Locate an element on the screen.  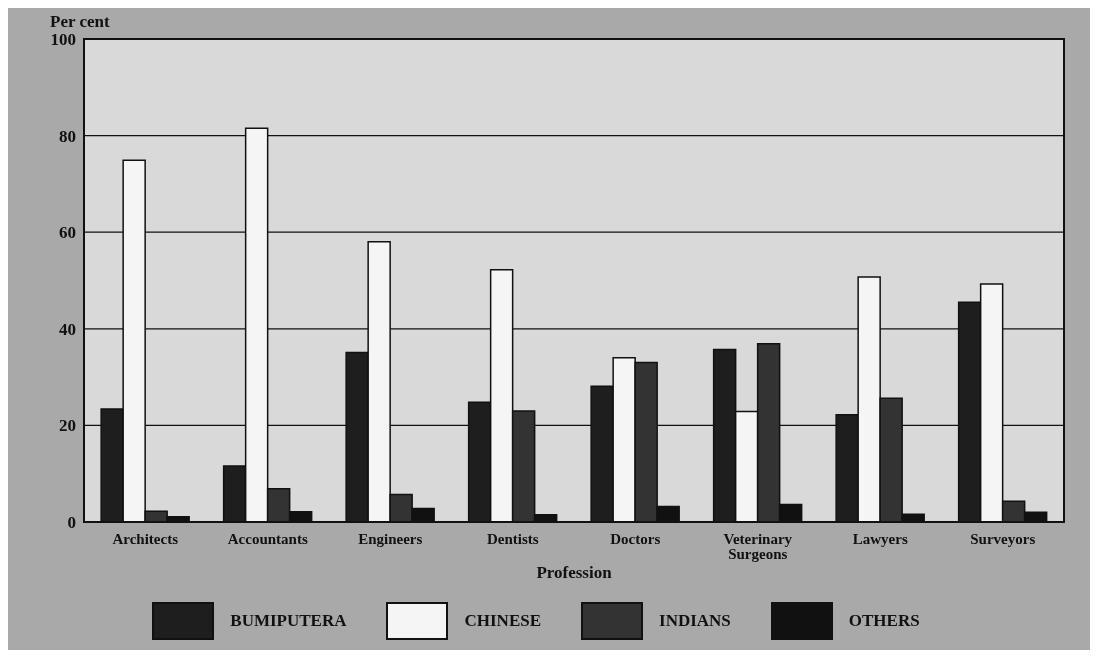
y-tick-label: 60 is located at coordinates (67, 233).